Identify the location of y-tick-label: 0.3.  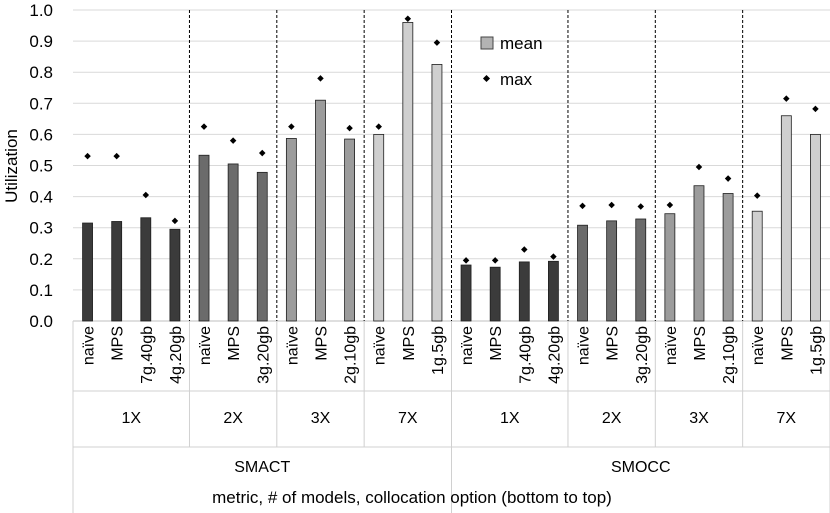
(41, 228).